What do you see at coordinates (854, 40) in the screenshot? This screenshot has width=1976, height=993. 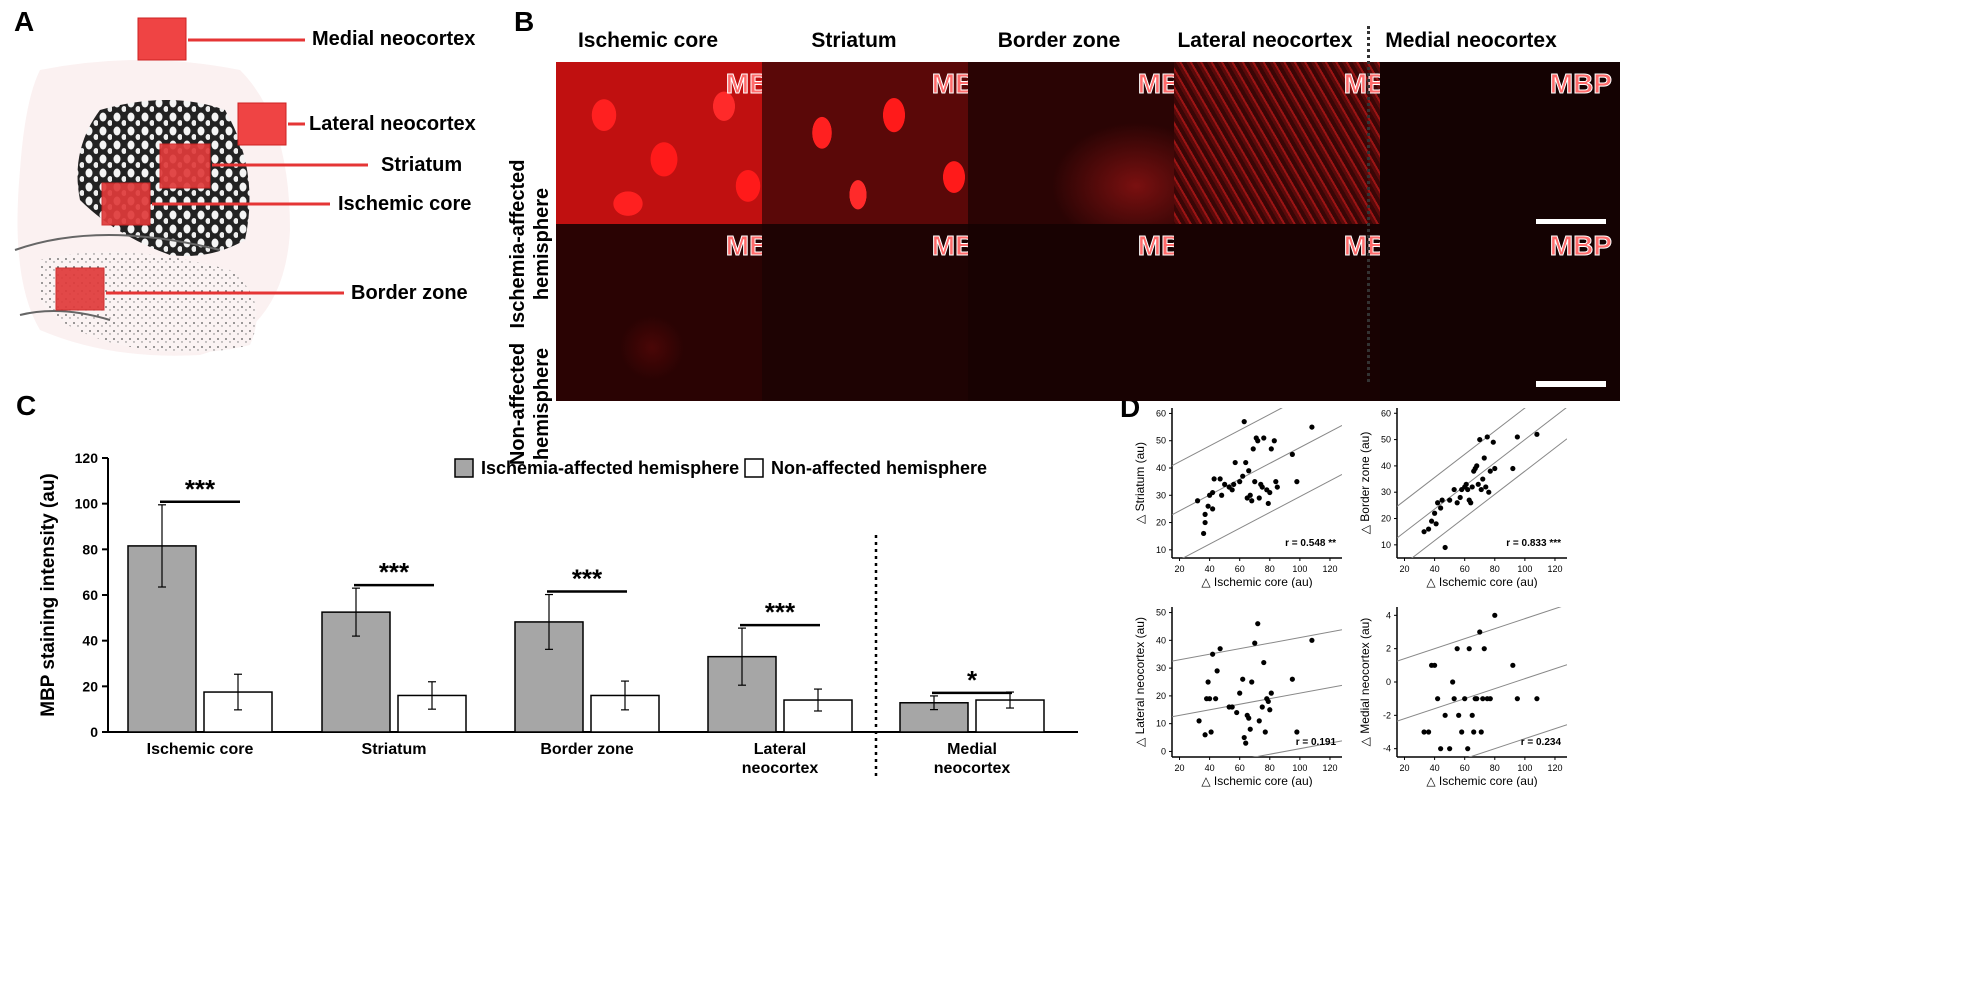 I see `col-title-striatum: Striatum` at bounding box center [854, 40].